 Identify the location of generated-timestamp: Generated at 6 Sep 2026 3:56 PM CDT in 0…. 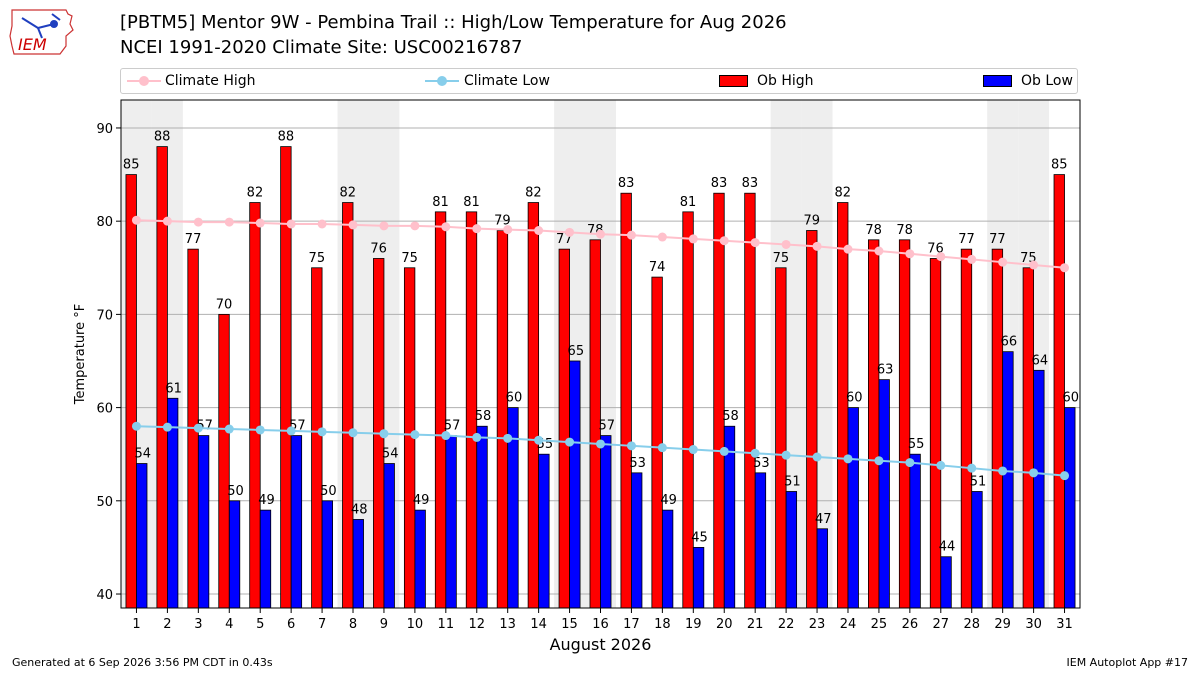
(142, 662).